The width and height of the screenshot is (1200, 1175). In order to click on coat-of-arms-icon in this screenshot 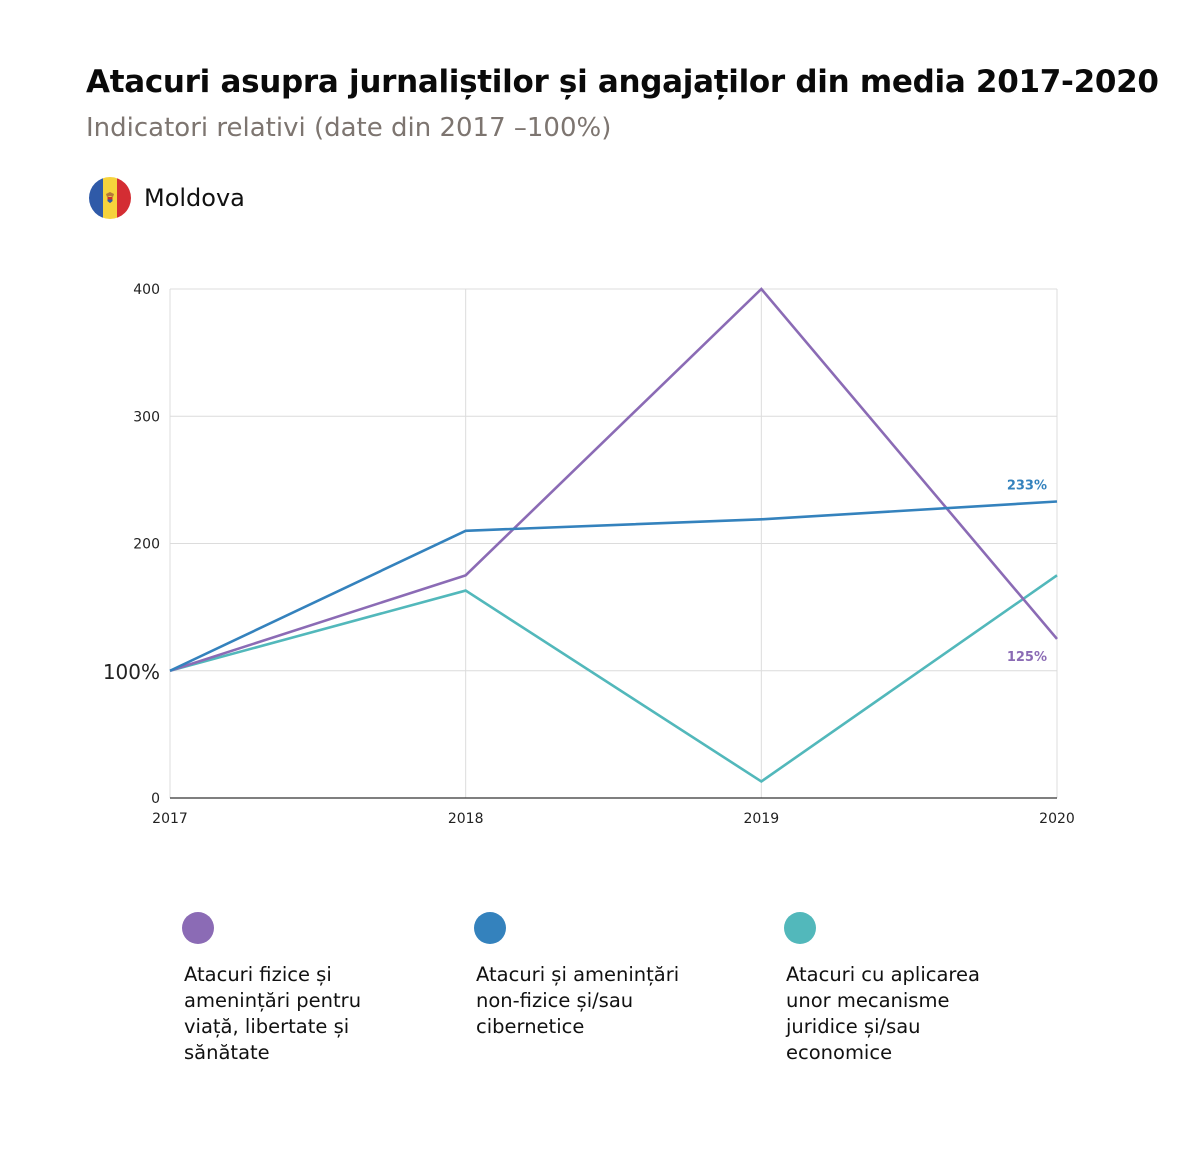, I will do `click(110, 197)`.